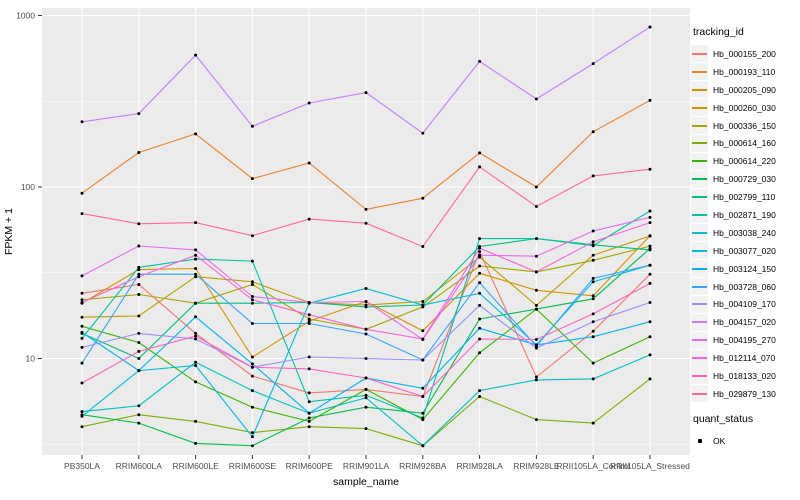 The height and width of the screenshot is (500, 800). I want to click on legend-item-Hb_000155_200: Hb_000155_200, so click(745, 54).